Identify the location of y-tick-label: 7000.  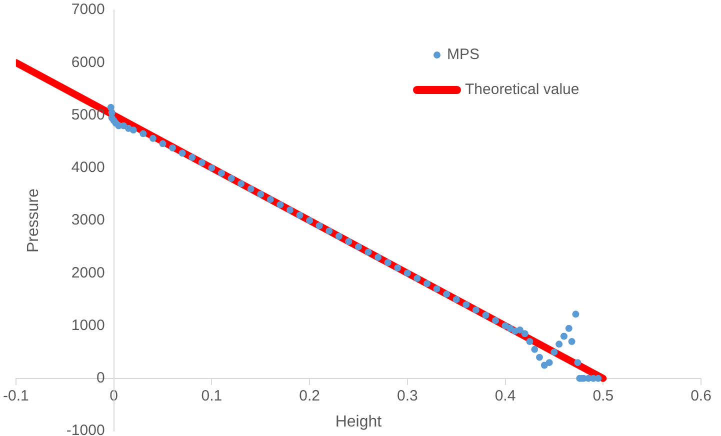
(88, 9).